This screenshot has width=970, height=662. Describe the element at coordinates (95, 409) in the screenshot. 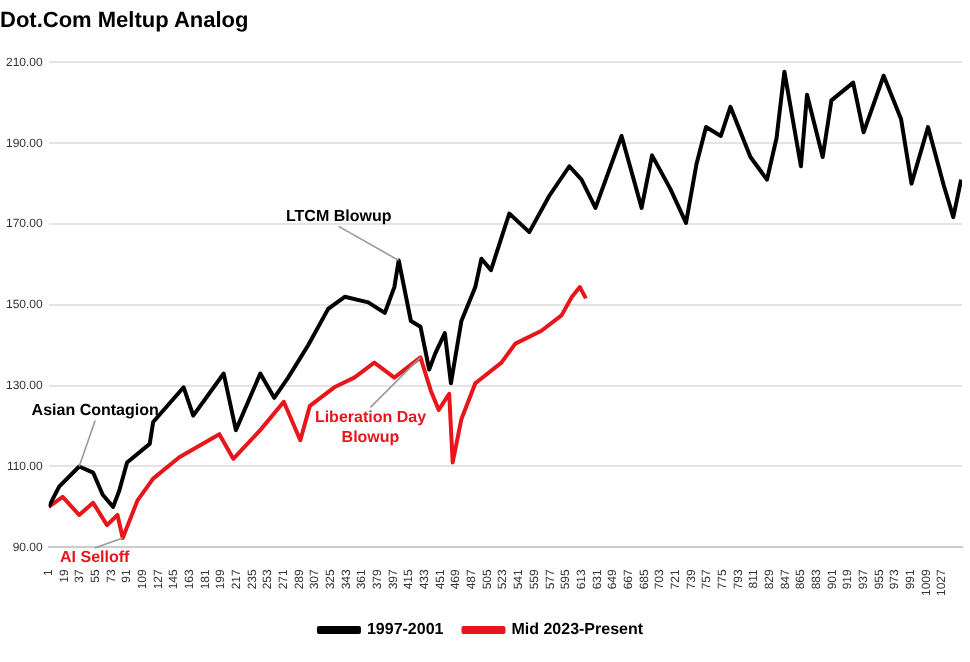

I see `annotation: Asian Contagion` at that location.